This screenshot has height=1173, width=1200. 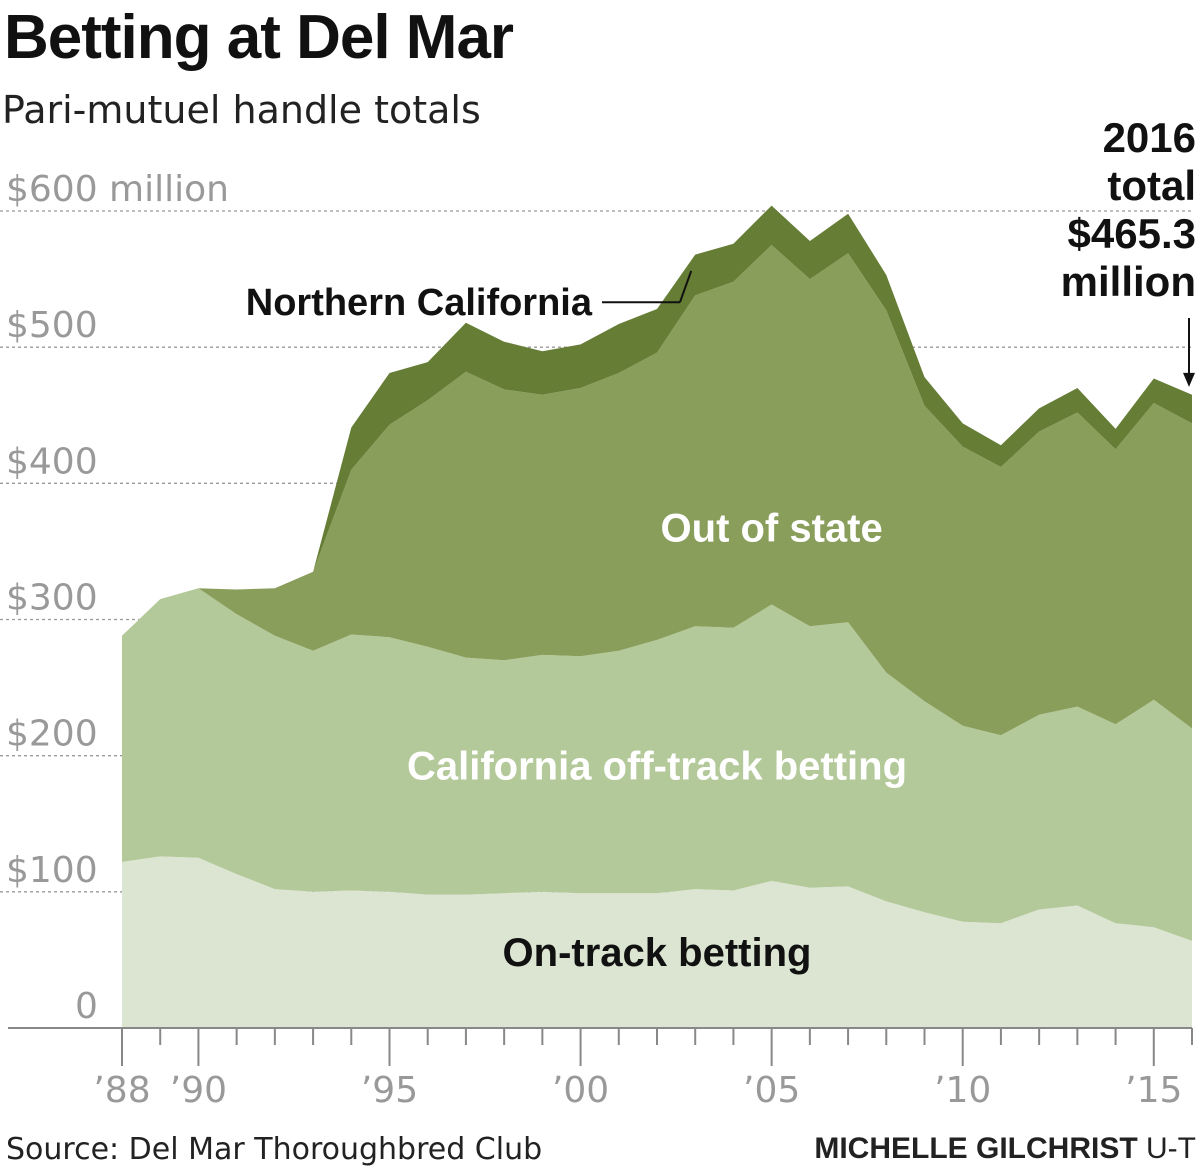 What do you see at coordinates (259, 37) in the screenshot?
I see `chart-title: Betting at Del Mar` at bounding box center [259, 37].